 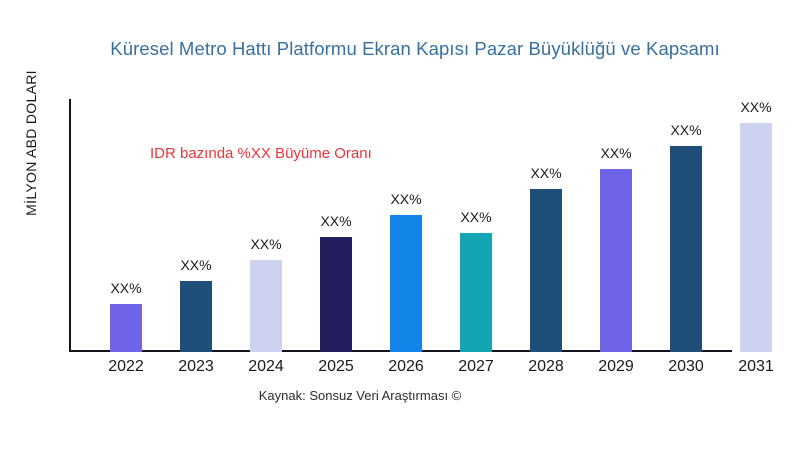 What do you see at coordinates (476, 292) in the screenshot?
I see `bar-2027` at bounding box center [476, 292].